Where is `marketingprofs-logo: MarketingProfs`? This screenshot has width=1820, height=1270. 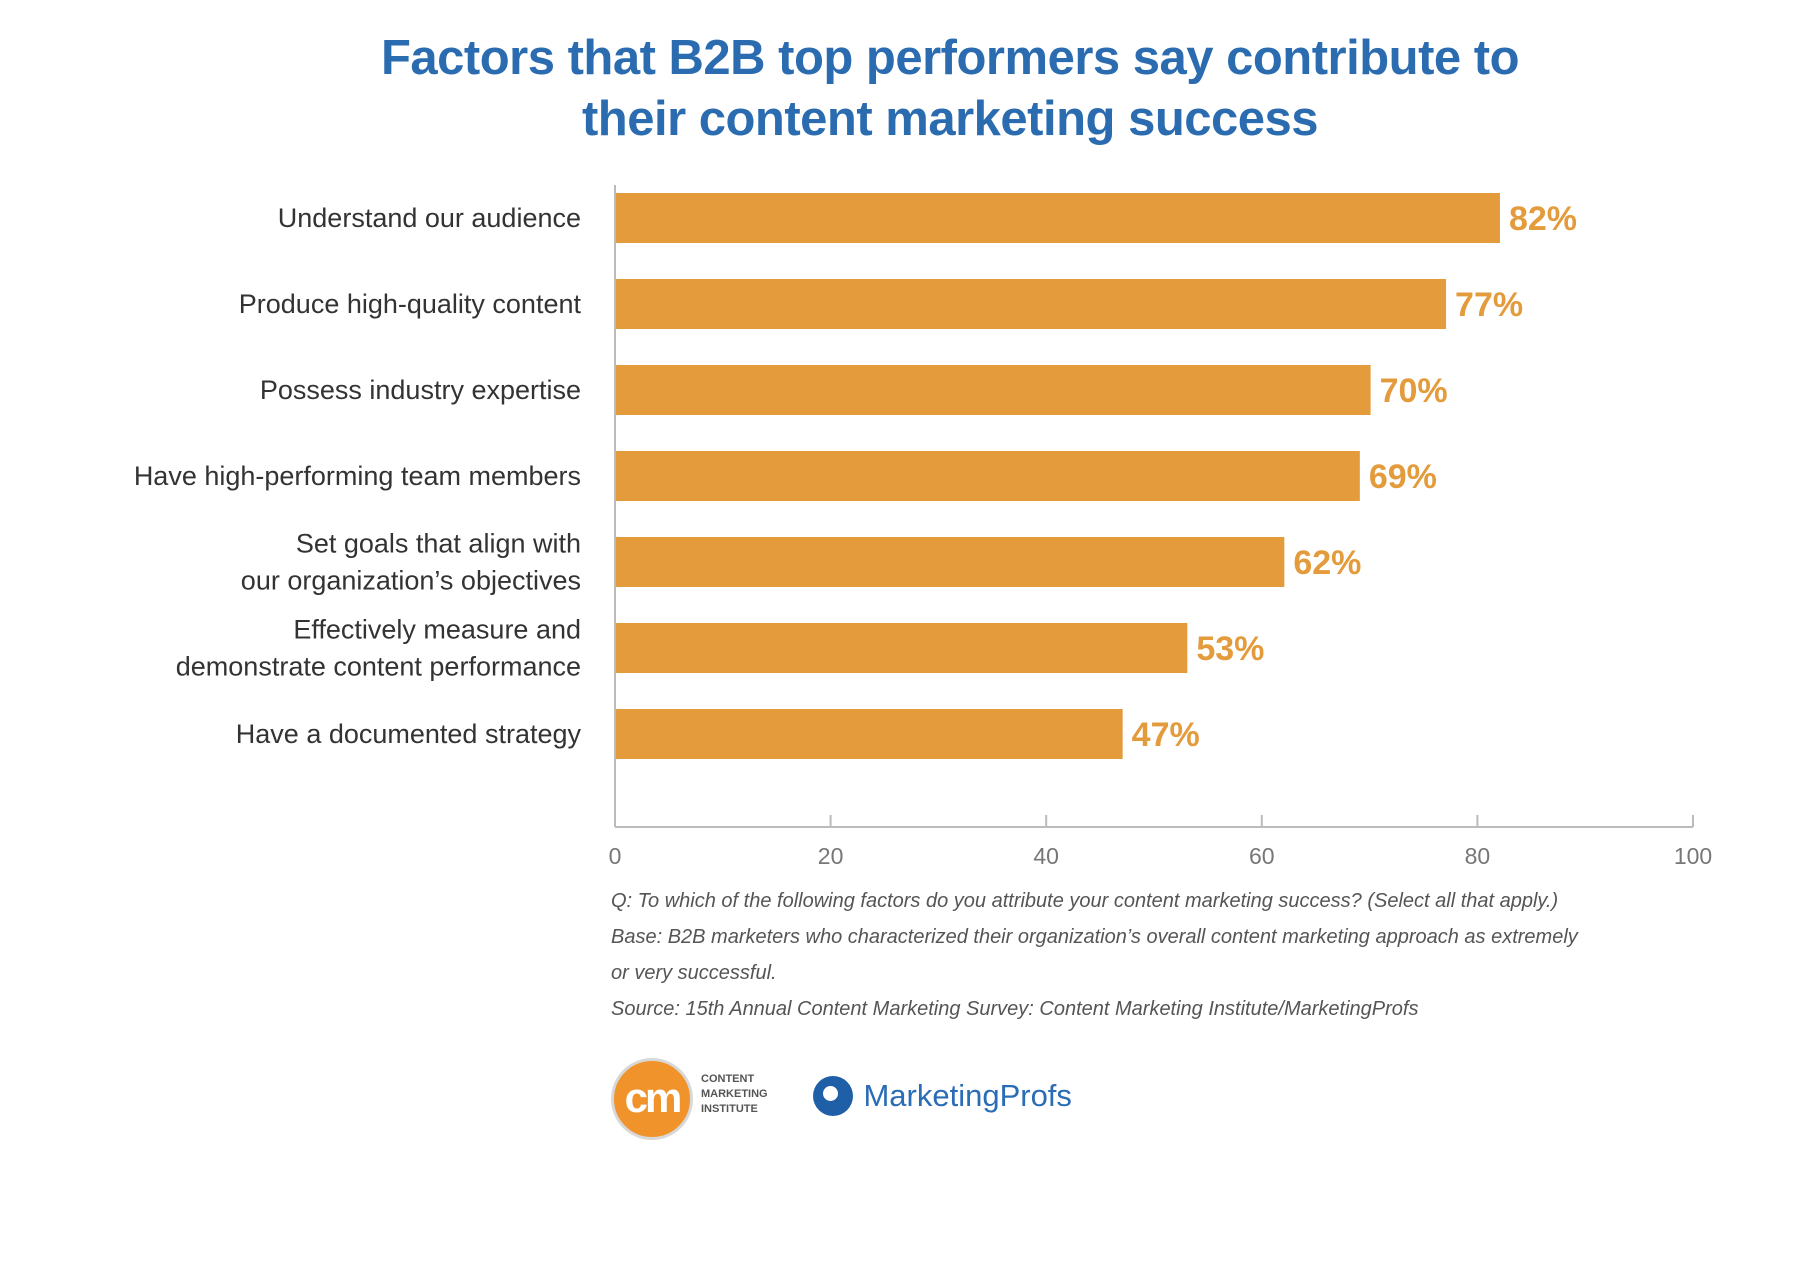
marketingprofs-logo: MarketingProfs is located at coordinates (942, 1098).